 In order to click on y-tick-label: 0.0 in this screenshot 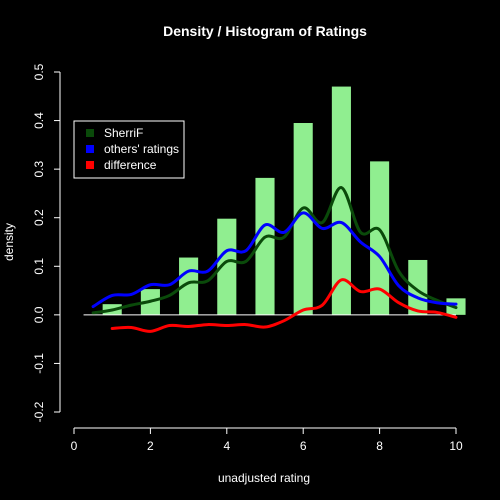, I will do `click(39, 314)`.